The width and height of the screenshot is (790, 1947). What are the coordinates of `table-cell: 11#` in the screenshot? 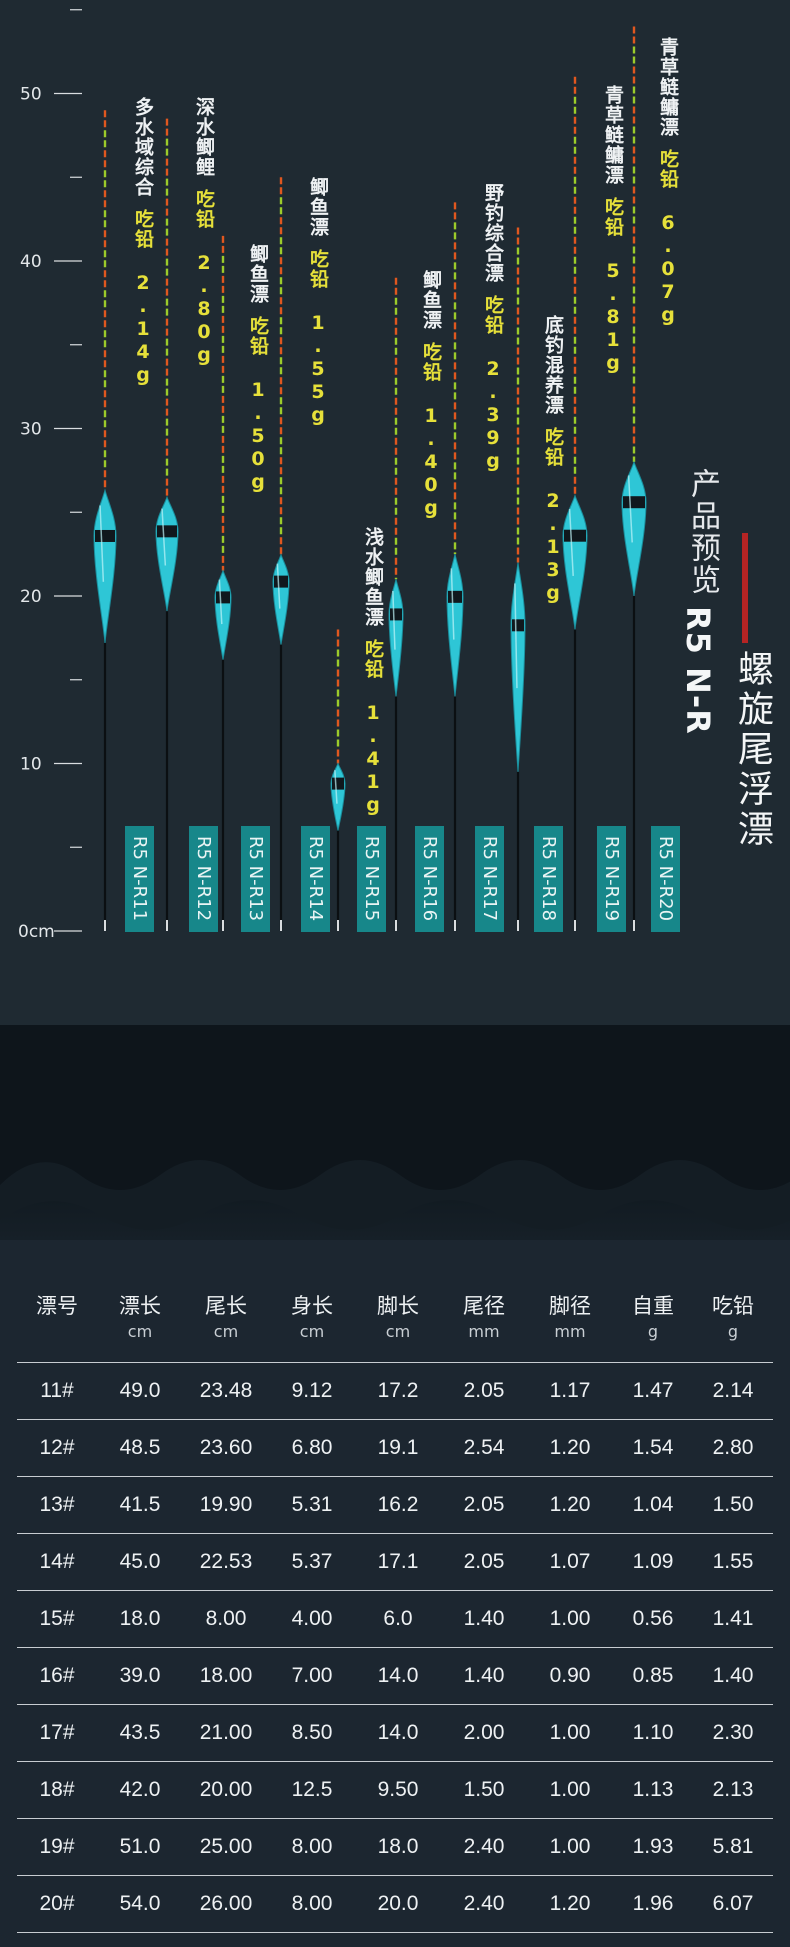 It's located at (57, 1390).